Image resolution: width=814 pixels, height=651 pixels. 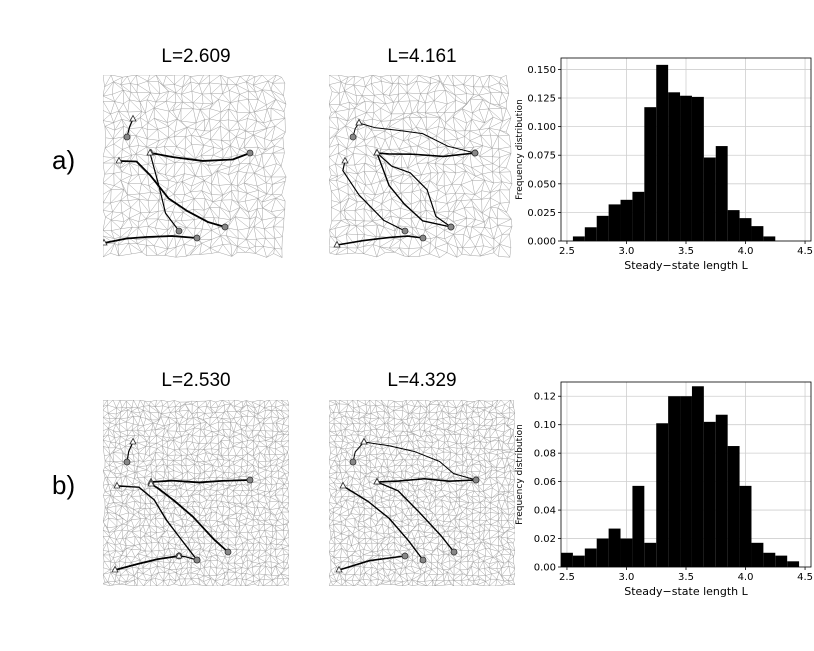 What do you see at coordinates (520, 149) in the screenshot?
I see `y-axis-label: Frequency distribution` at bounding box center [520, 149].